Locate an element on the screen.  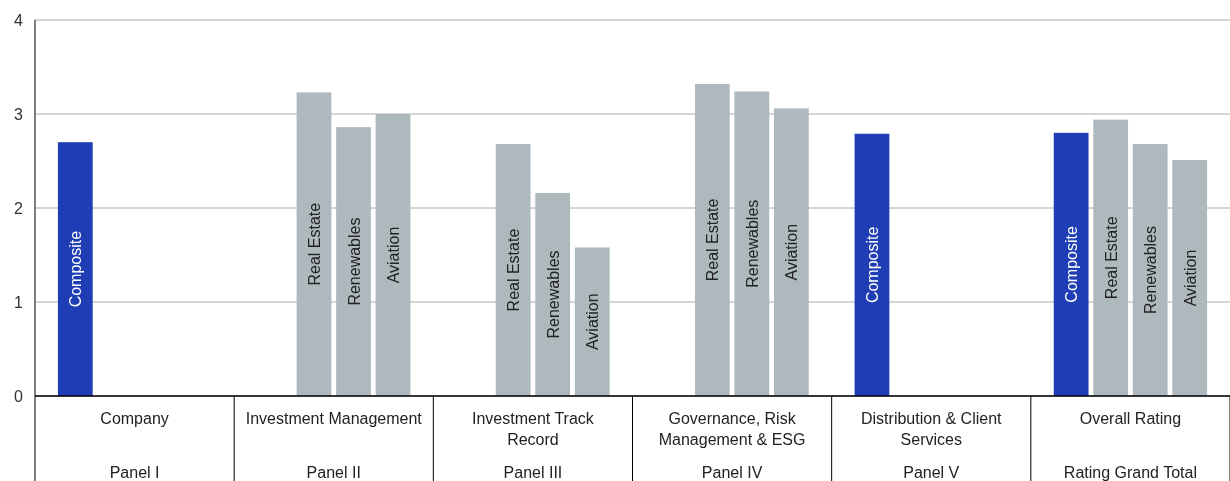
text: Panel IV is located at coordinates (732, 472).